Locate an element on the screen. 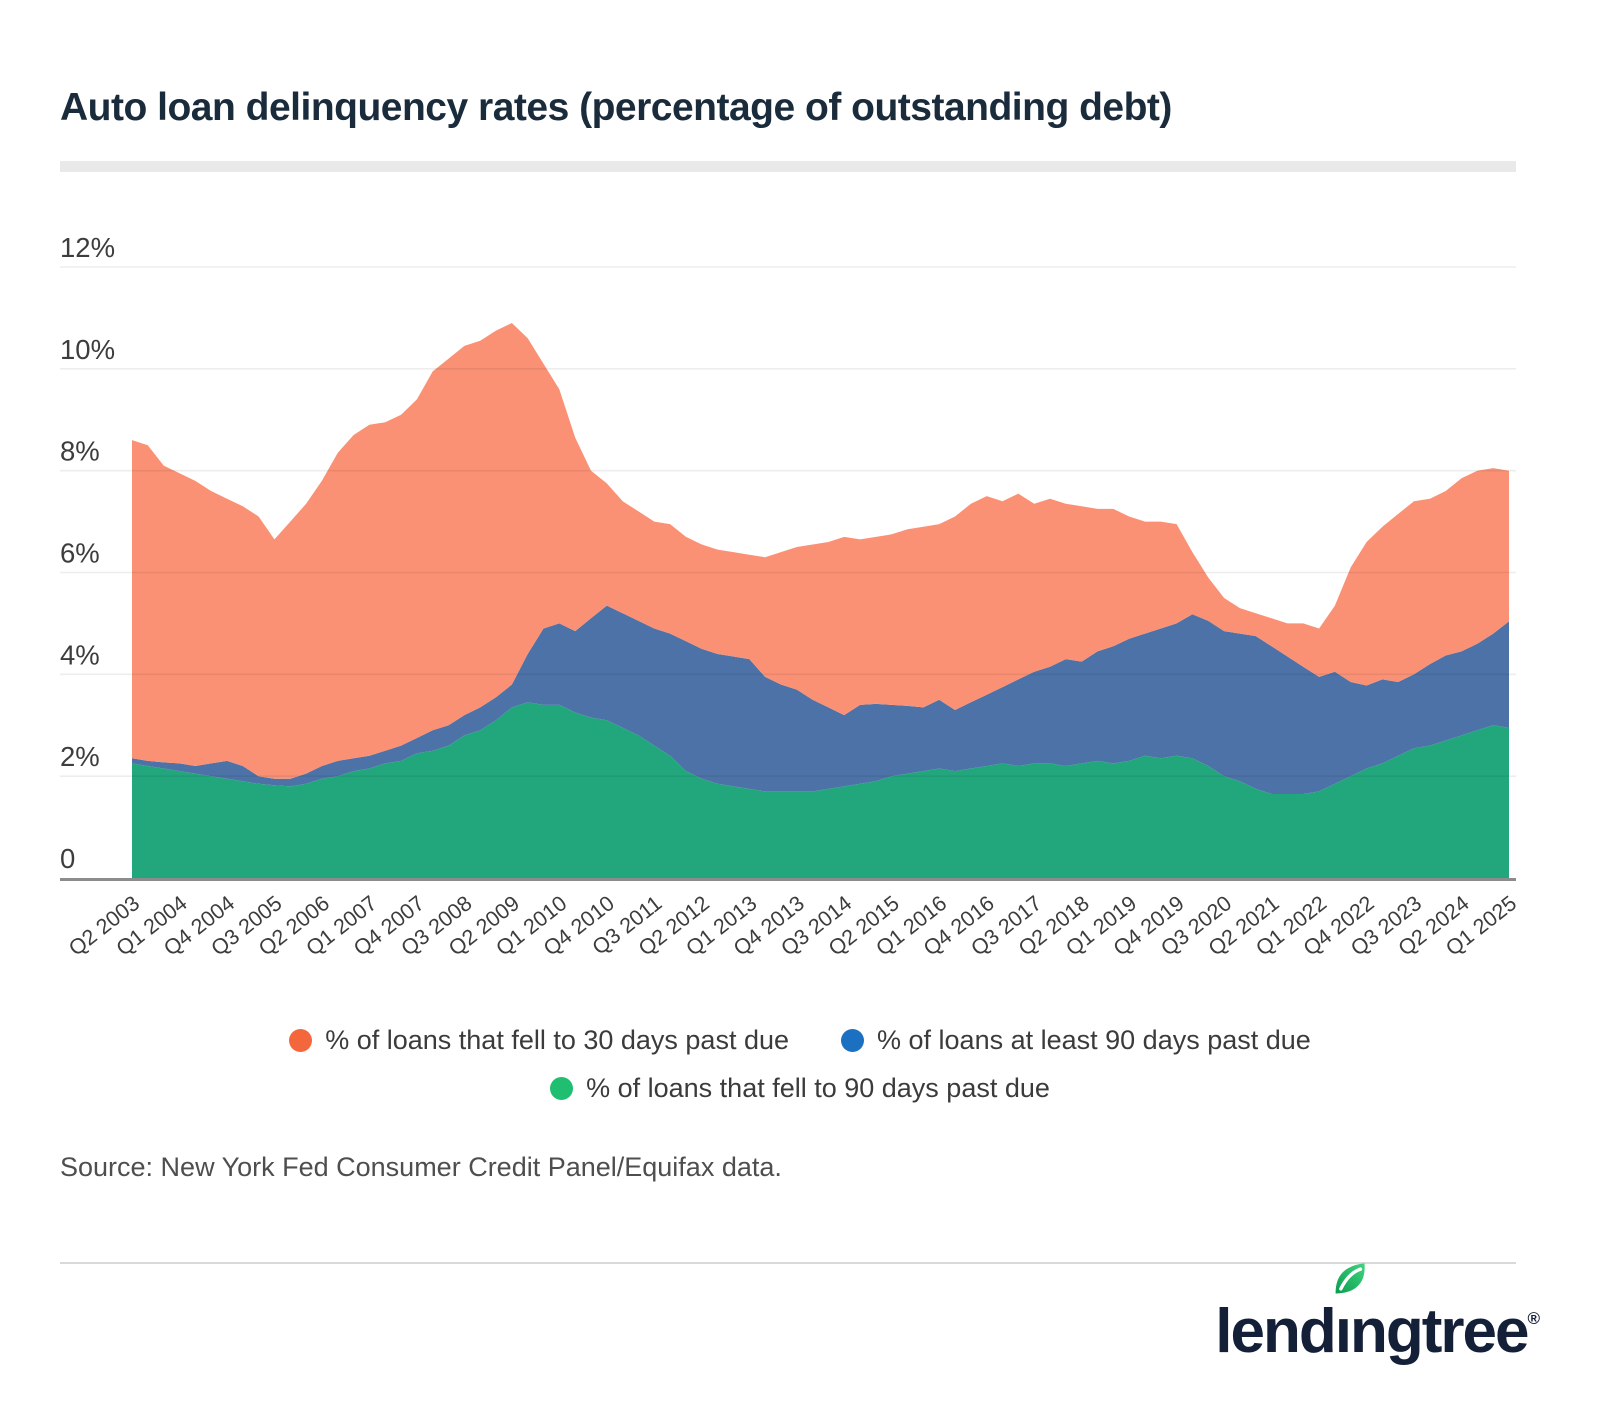 This screenshot has width=1600, height=1408. y-tick-label: 8% is located at coordinates (80, 451).